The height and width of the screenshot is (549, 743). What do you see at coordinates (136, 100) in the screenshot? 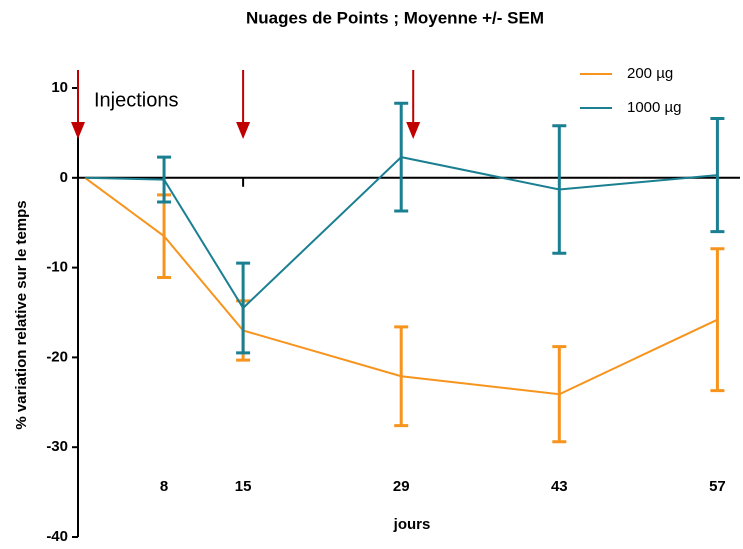
I see `annotation-text: Injections` at bounding box center [136, 100].